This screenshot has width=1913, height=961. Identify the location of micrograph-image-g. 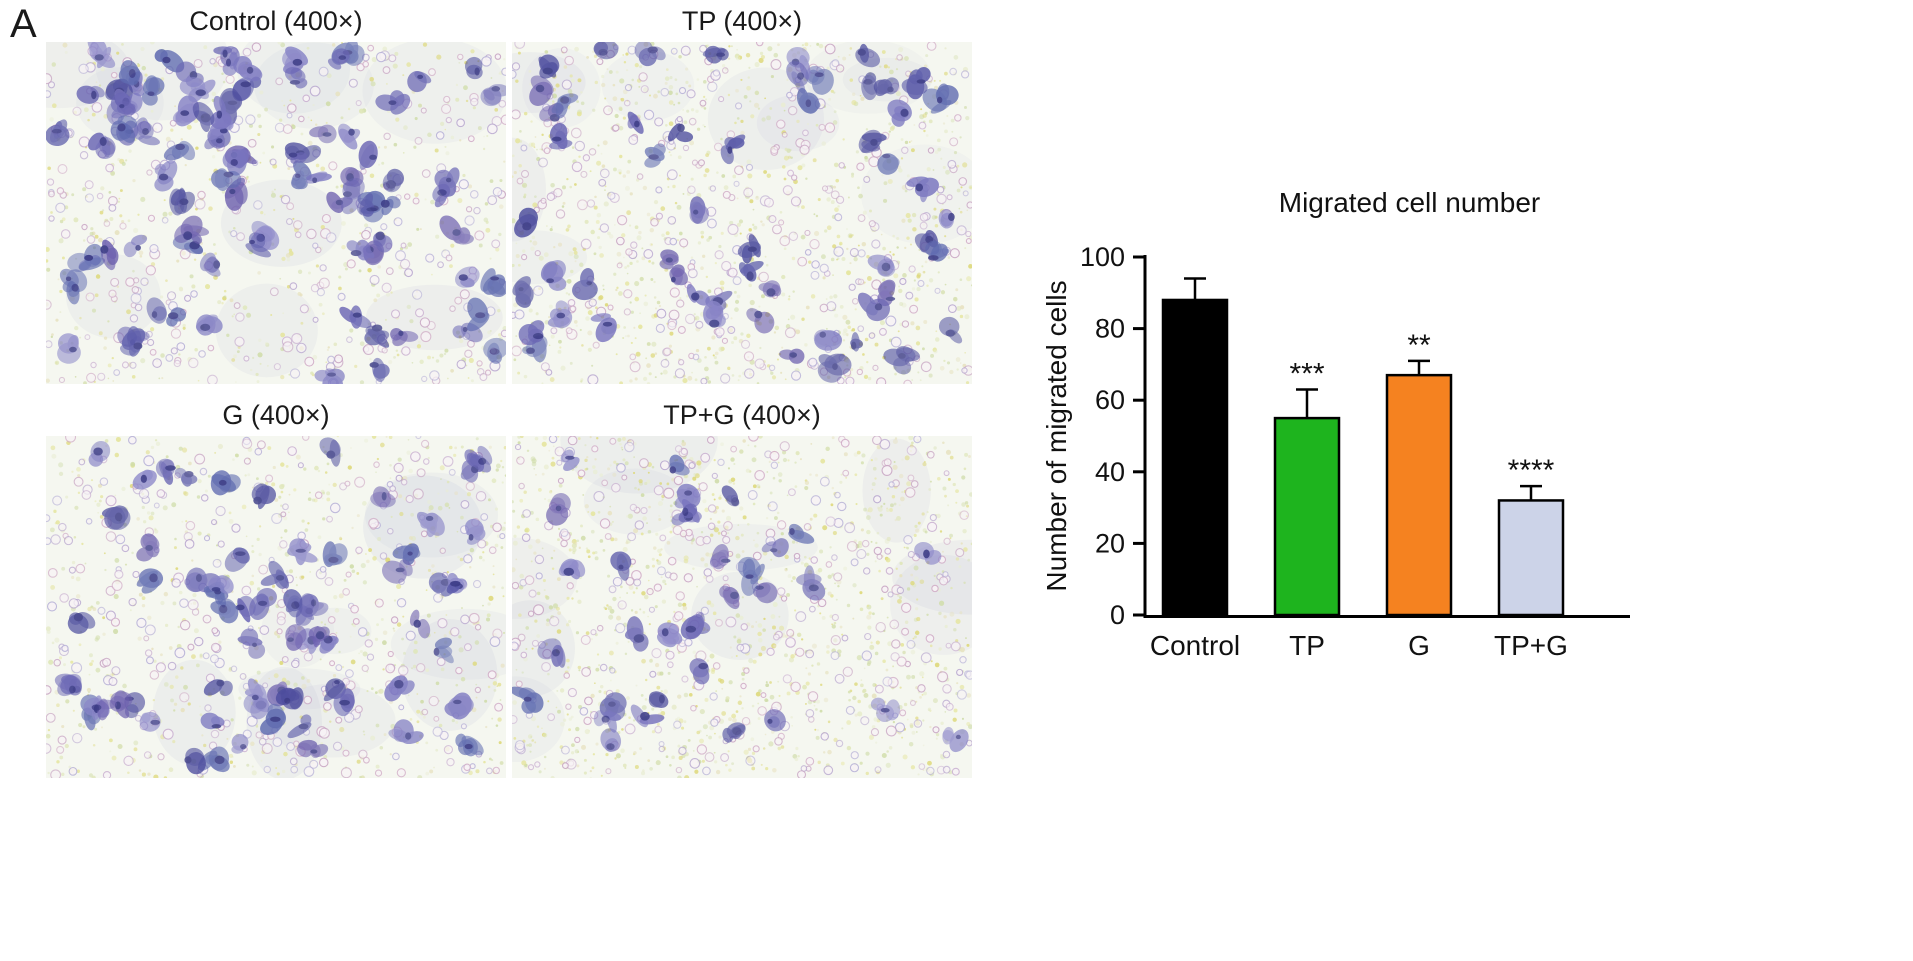
(276, 607).